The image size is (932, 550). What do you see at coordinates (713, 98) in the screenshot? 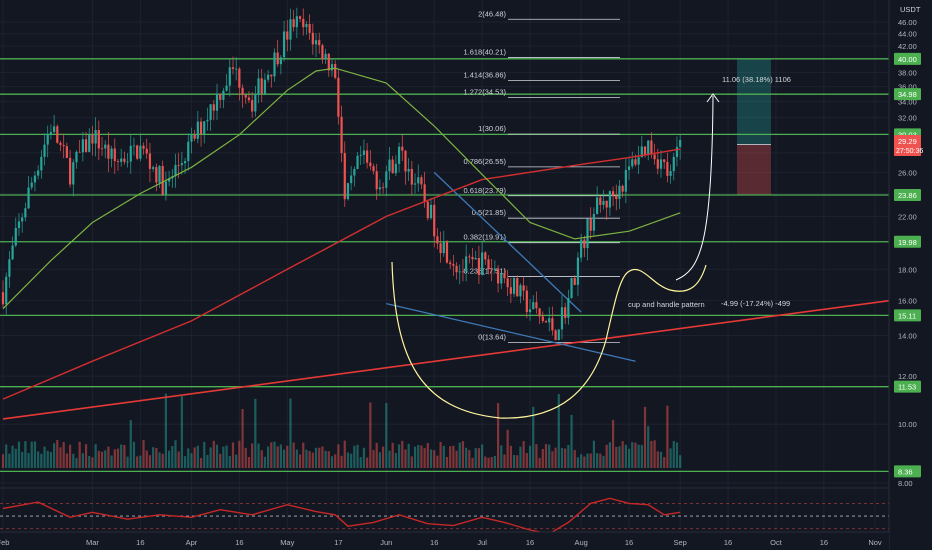
I see `projection-arrow-head` at bounding box center [713, 98].